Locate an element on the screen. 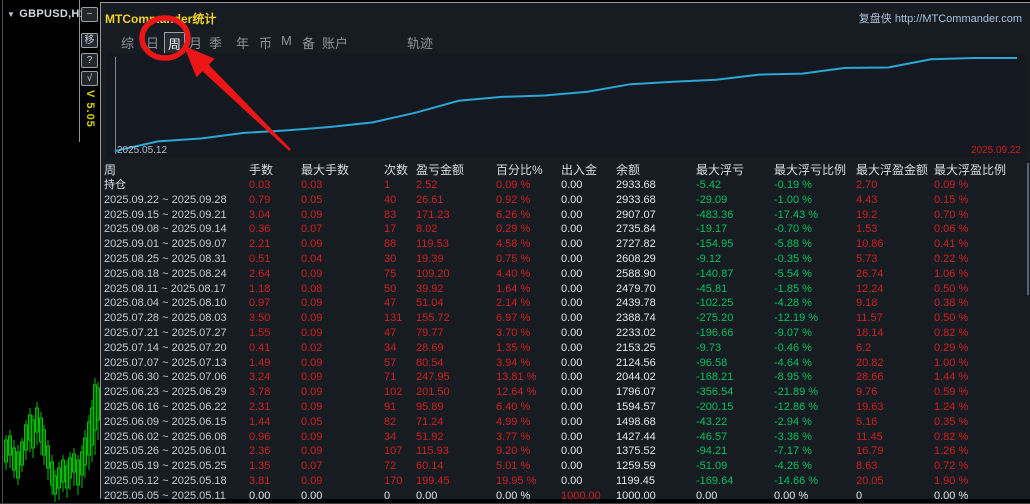  cell: -9.07 % is located at coordinates (793, 332).